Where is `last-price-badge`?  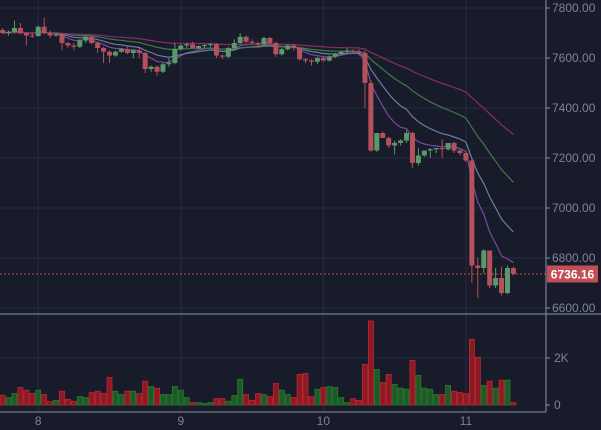
last-price-badge is located at coordinates (572, 274).